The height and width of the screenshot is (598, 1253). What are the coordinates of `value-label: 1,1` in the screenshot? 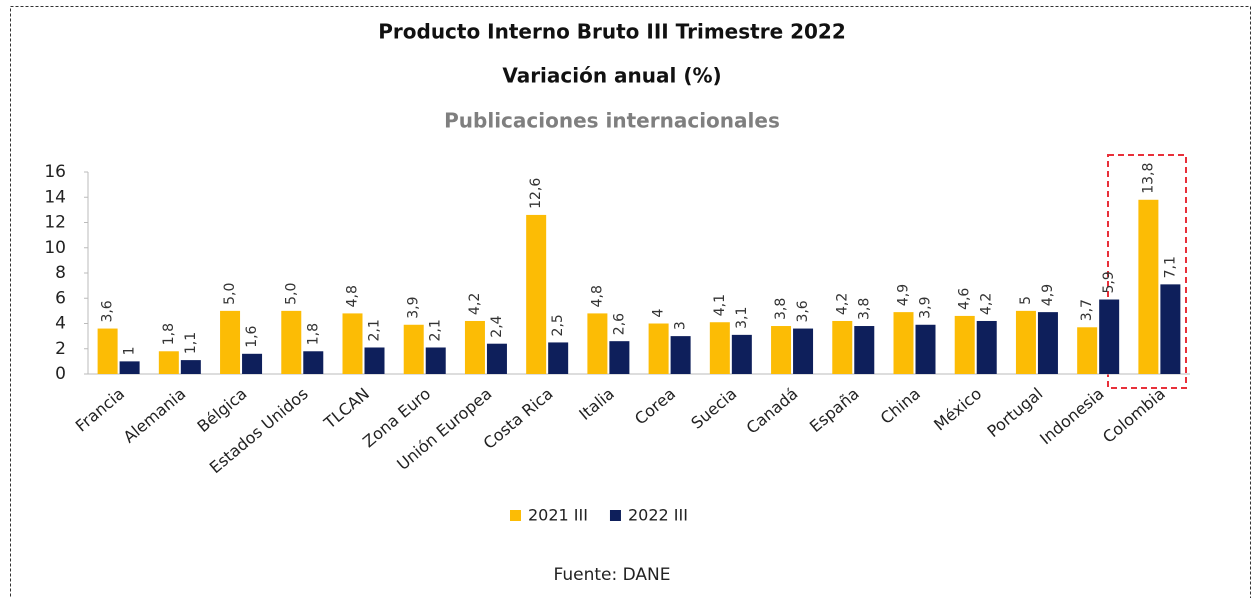 It's located at (191, 343).